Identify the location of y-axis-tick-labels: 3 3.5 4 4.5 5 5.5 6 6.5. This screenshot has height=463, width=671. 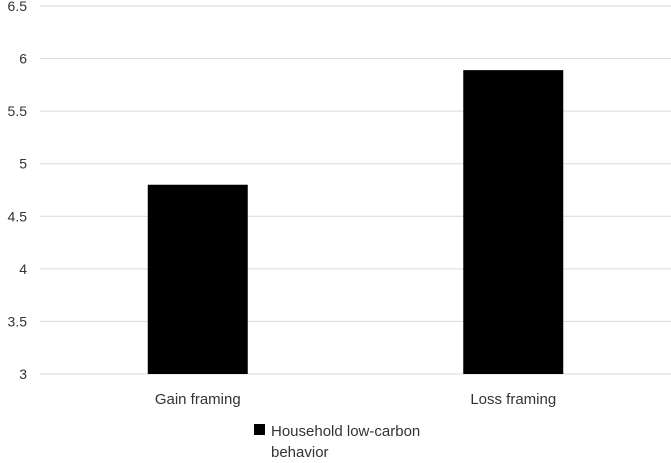
(18, 191).